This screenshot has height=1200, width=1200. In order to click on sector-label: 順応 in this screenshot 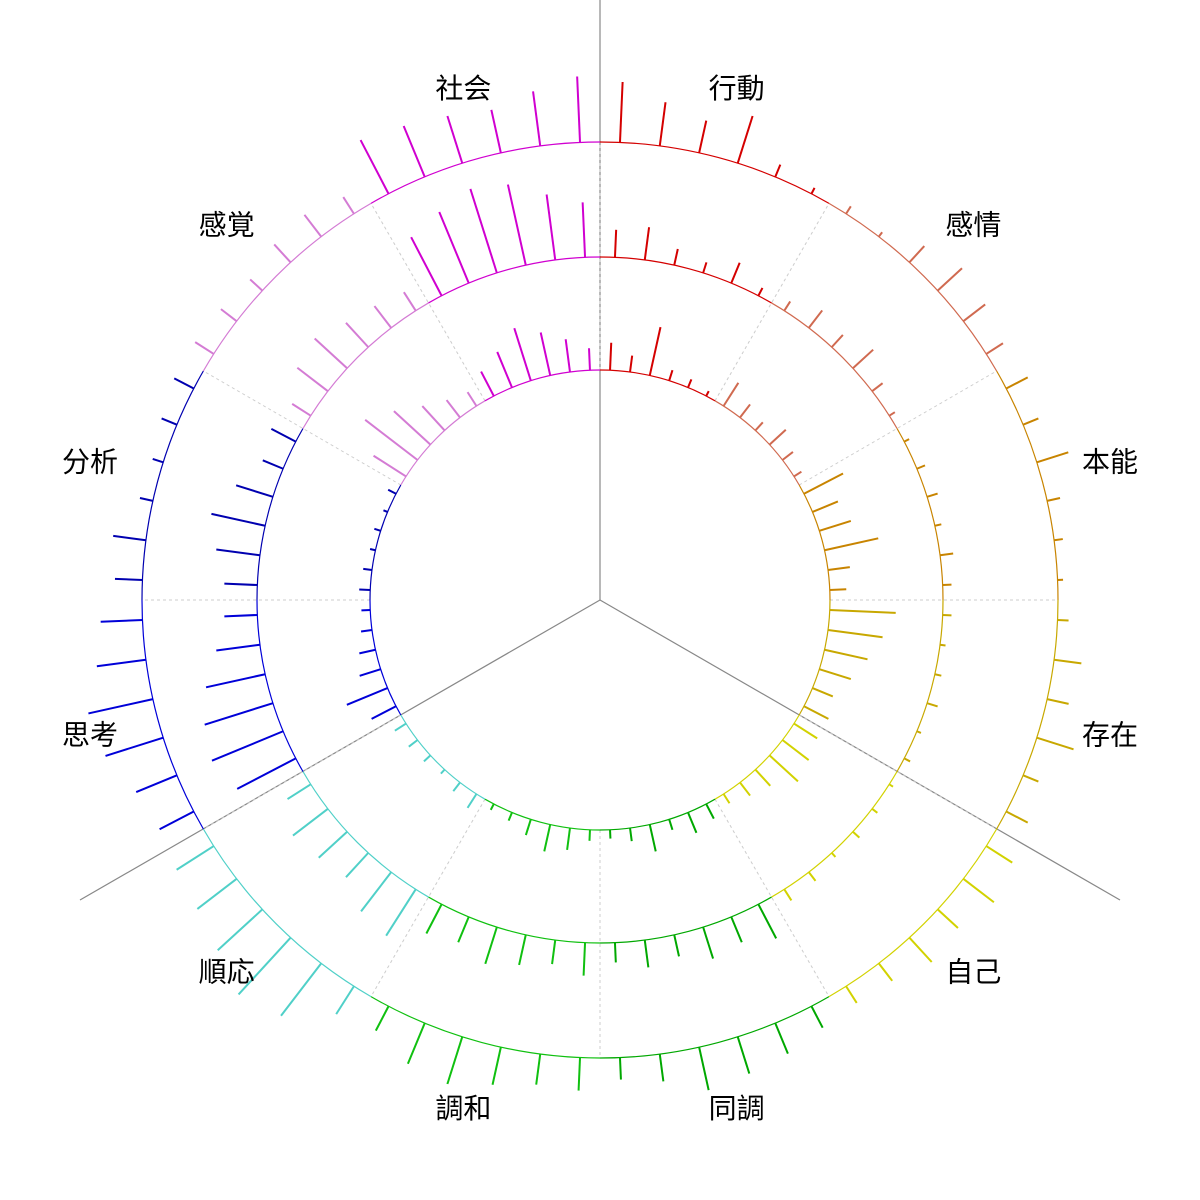, I will do `click(227, 971)`.